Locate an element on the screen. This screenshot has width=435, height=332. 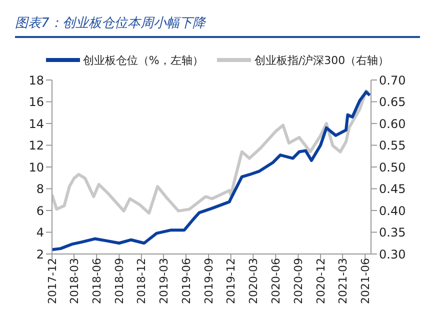
x-tick-label: 2018-06 is located at coordinates (97, 281).